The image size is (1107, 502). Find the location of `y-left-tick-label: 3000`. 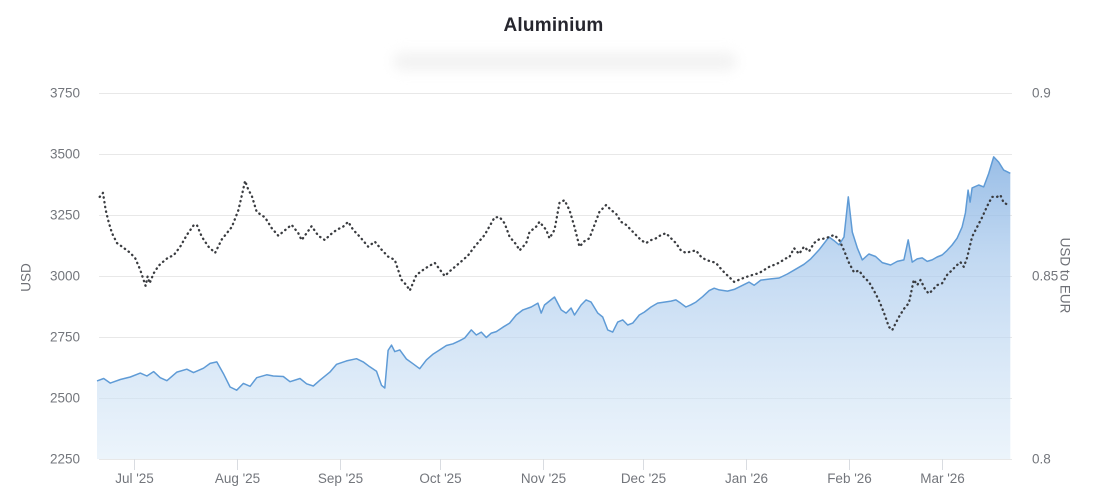

y-left-tick-label: 3000 is located at coordinates (65, 276).